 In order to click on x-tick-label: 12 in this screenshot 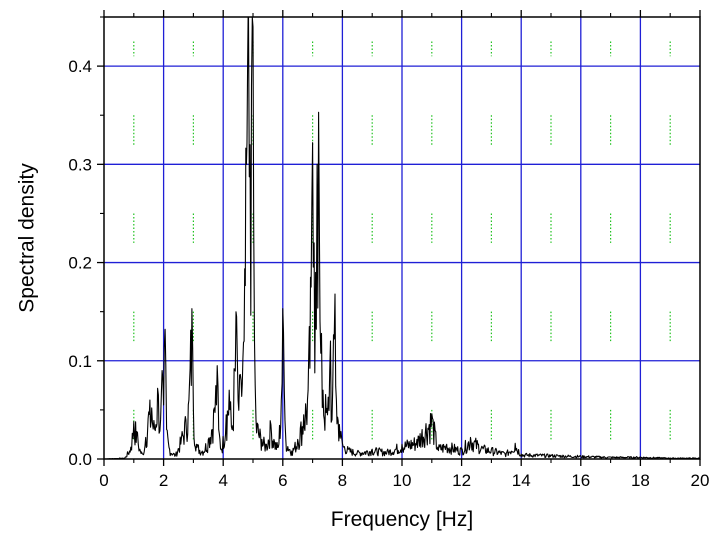, I will do `click(461, 480)`.